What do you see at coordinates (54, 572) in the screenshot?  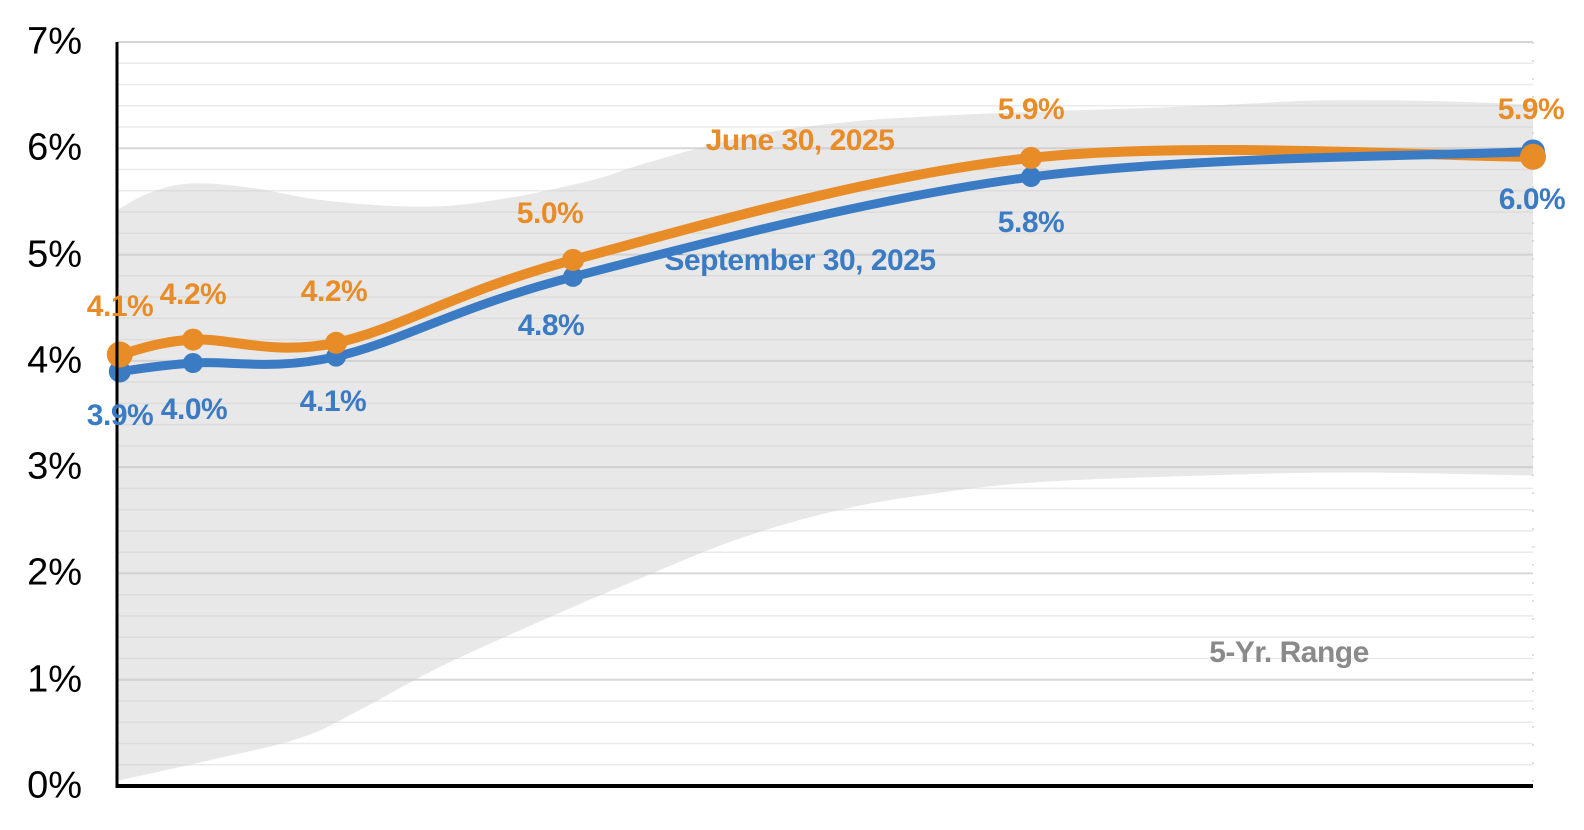 I see `y-axis-tick-label: 2%` at bounding box center [54, 572].